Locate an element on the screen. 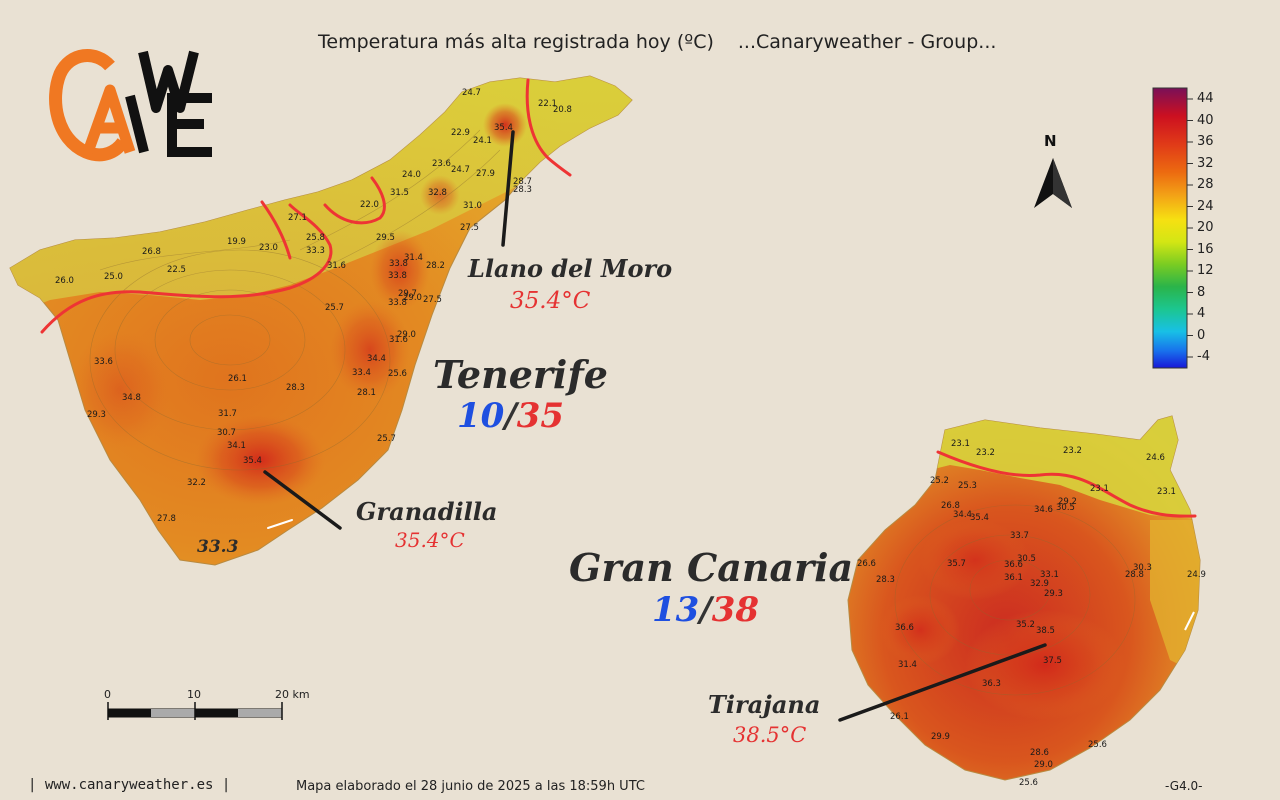  tenerife-station-value: 29.3 is located at coordinates (96, 415).